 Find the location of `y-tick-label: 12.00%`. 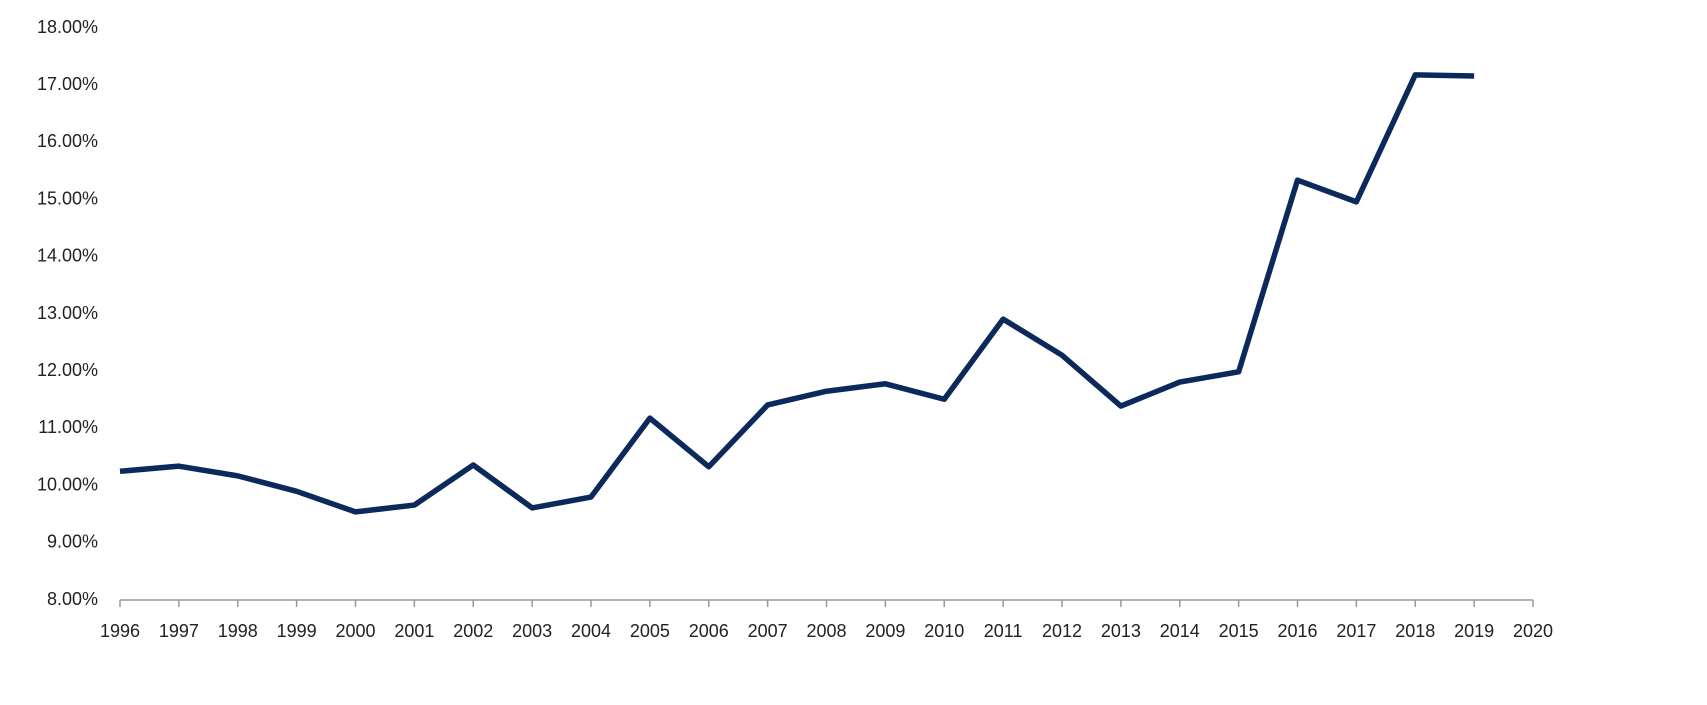

y-tick-label: 12.00% is located at coordinates (67, 370).